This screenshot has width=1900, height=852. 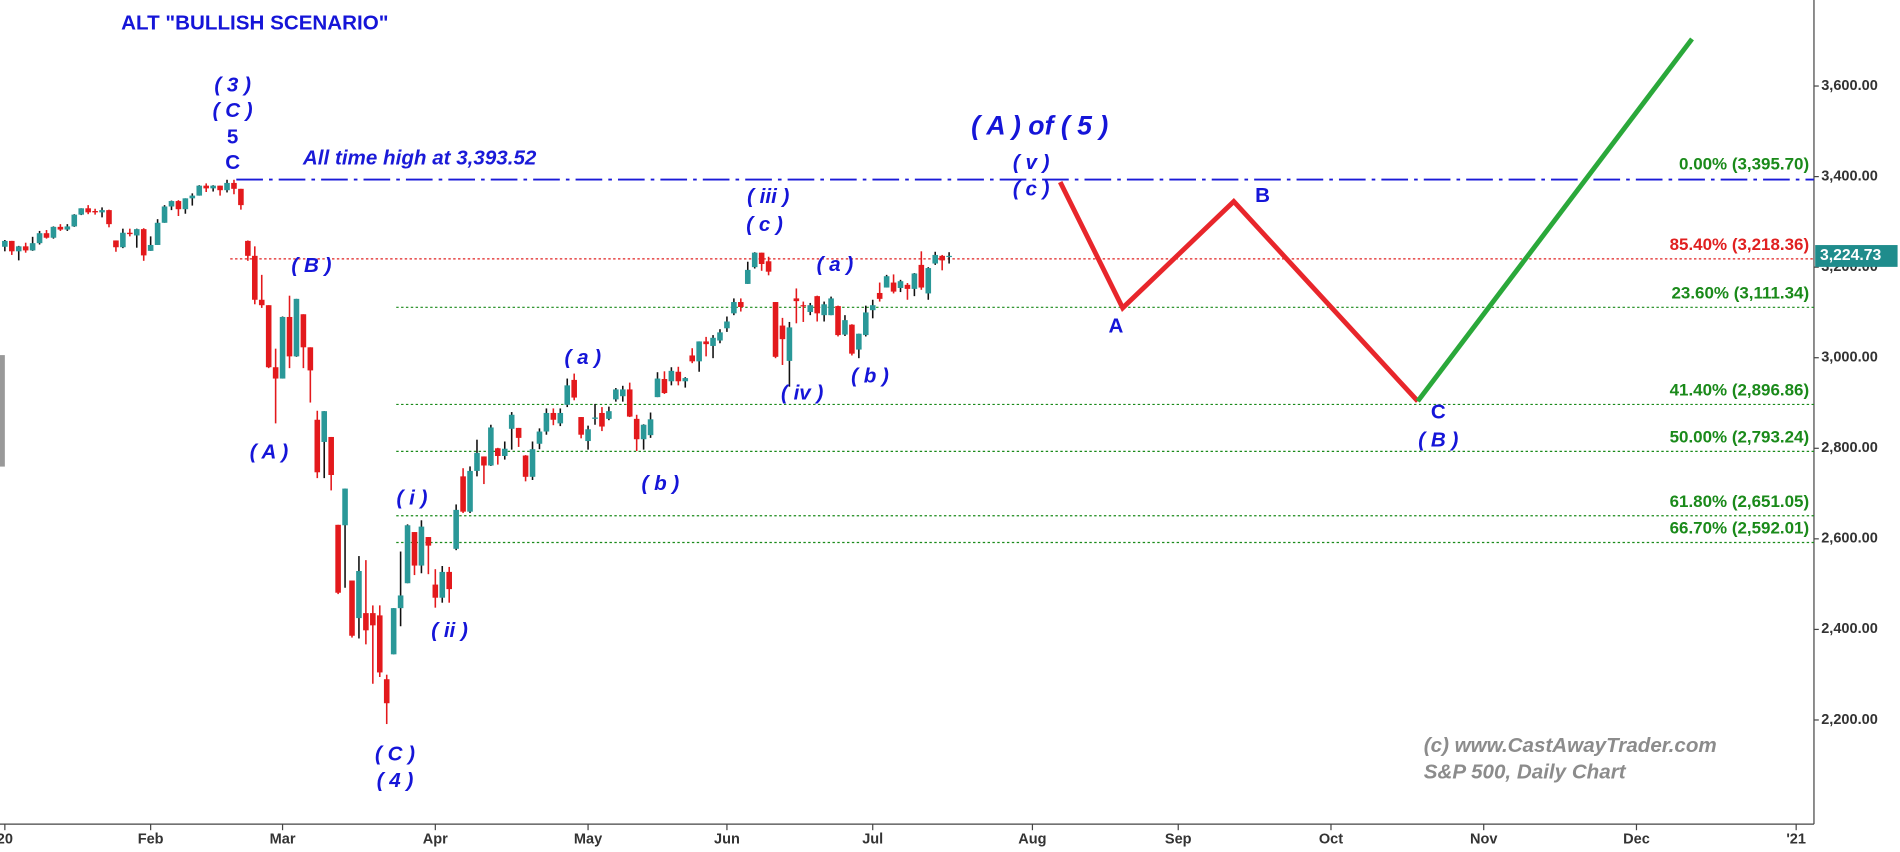 I want to click on projection-line, so click(x=1239, y=291).